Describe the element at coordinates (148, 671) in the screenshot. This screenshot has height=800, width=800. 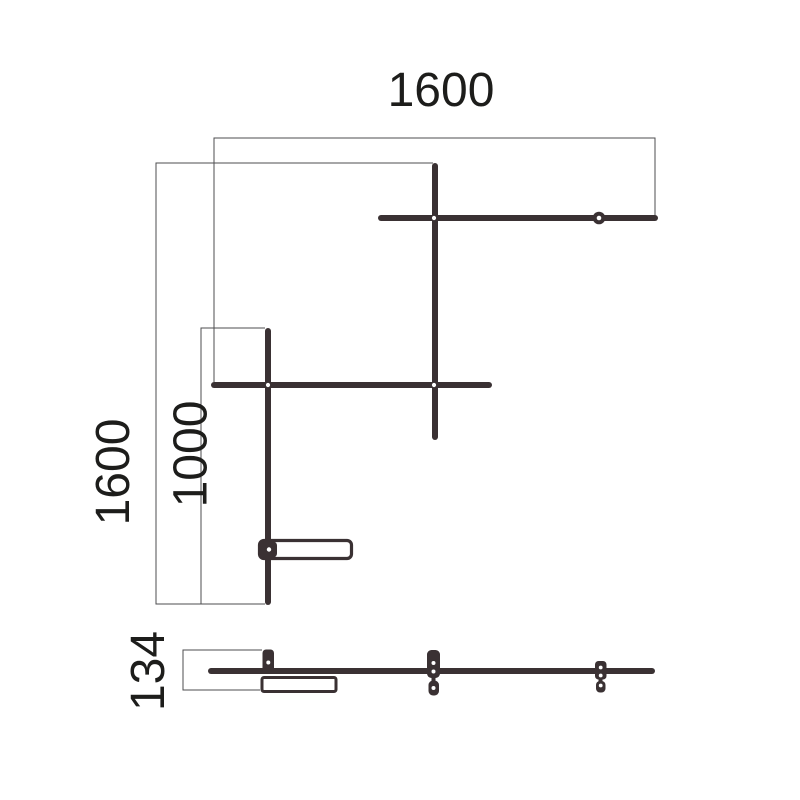
I see `depth-label: 134` at that location.